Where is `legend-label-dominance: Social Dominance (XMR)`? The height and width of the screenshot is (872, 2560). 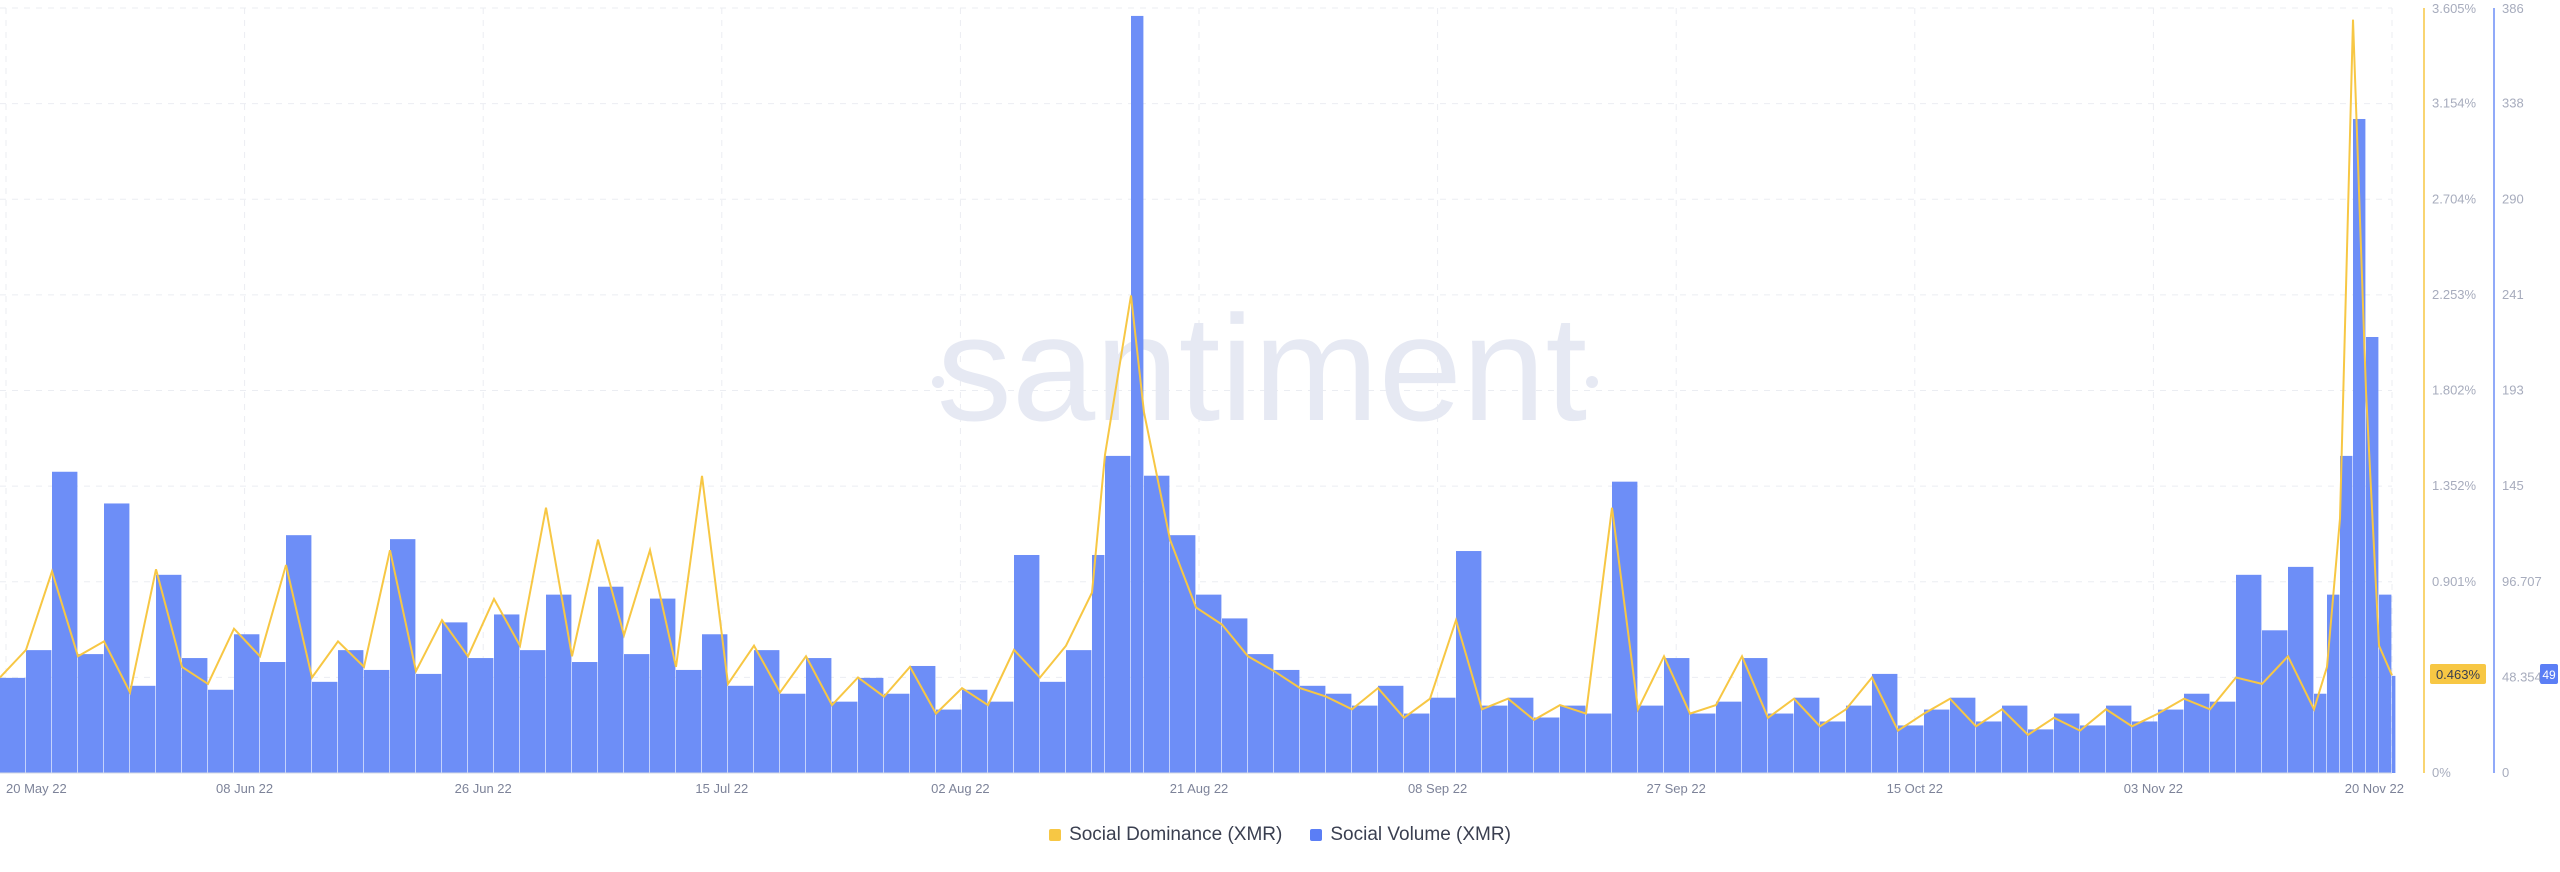
legend-label-dominance: Social Dominance (XMR) is located at coordinates (1176, 834).